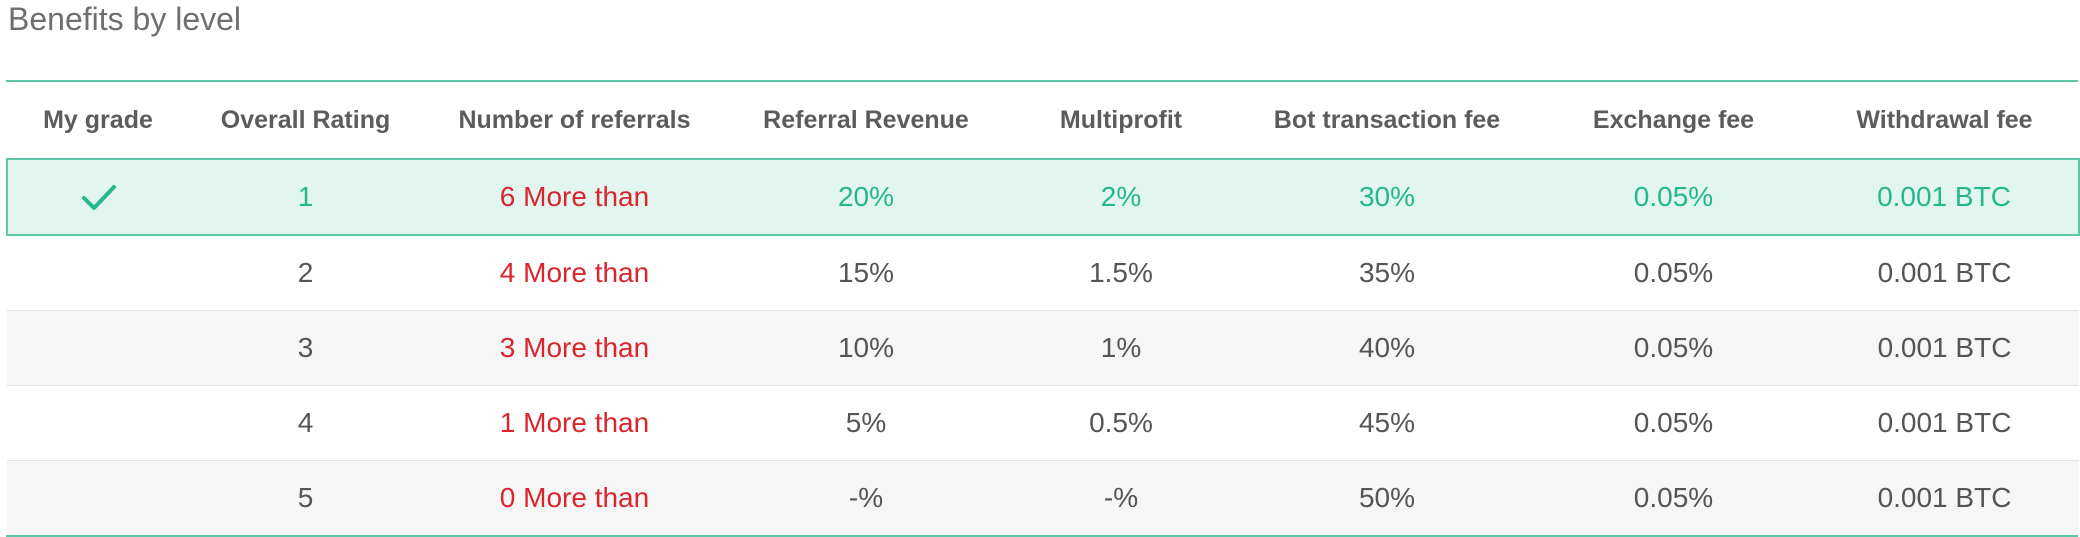 This screenshot has height=537, width=2080. I want to click on cell-overall-rating: 3, so click(305, 348).